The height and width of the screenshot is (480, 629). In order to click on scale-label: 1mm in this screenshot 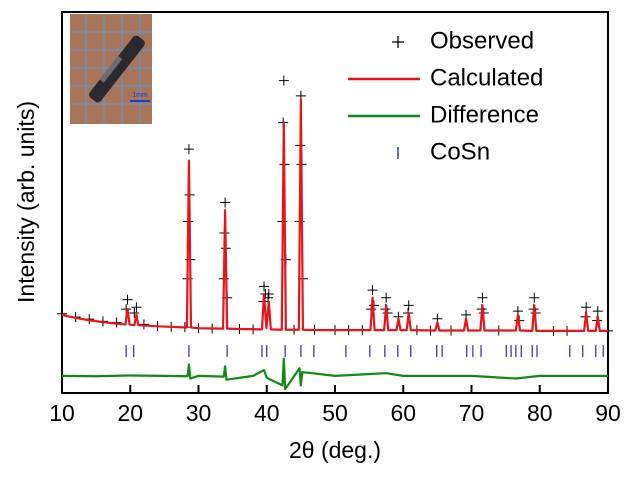, I will do `click(140, 95)`.